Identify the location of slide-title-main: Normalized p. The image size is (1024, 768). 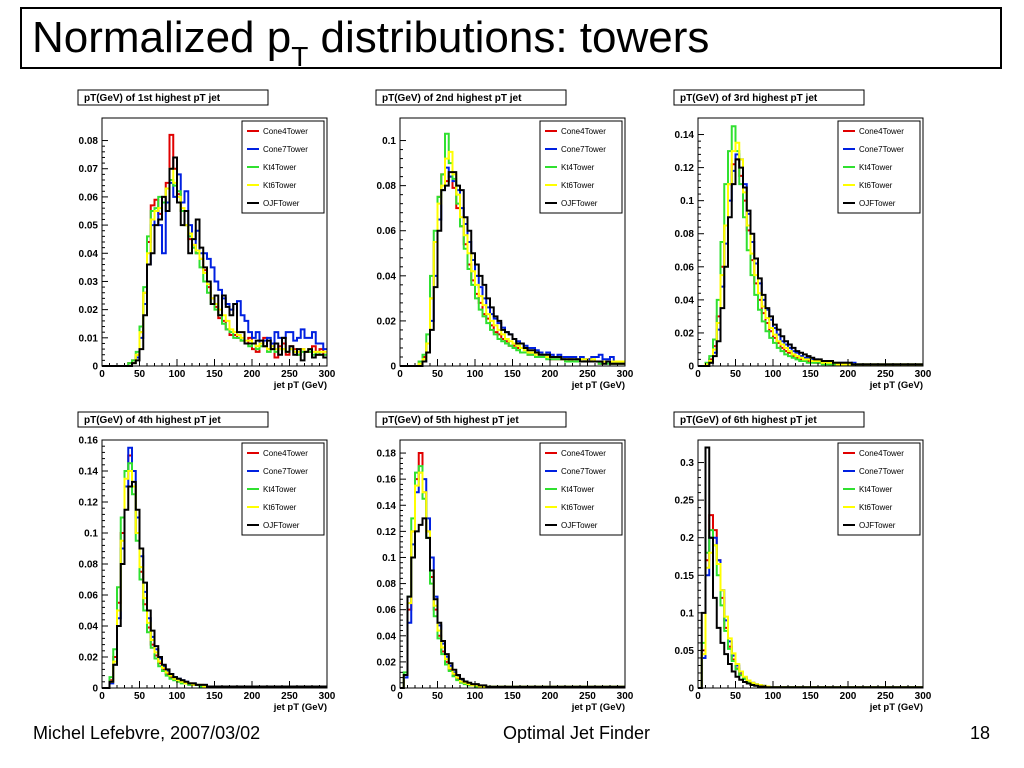
(162, 37).